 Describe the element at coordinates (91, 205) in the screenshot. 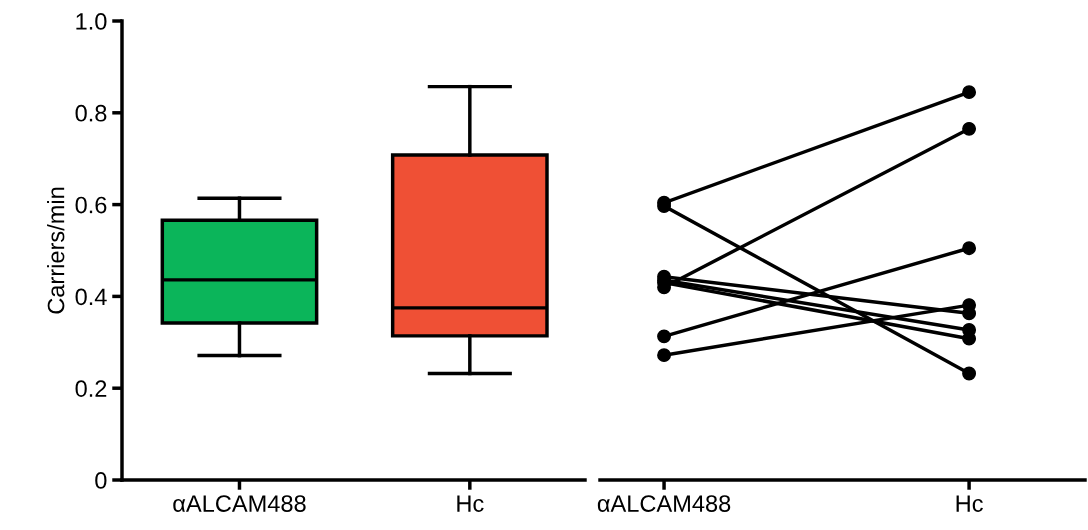

I see `y-tick-label: 0.6` at that location.